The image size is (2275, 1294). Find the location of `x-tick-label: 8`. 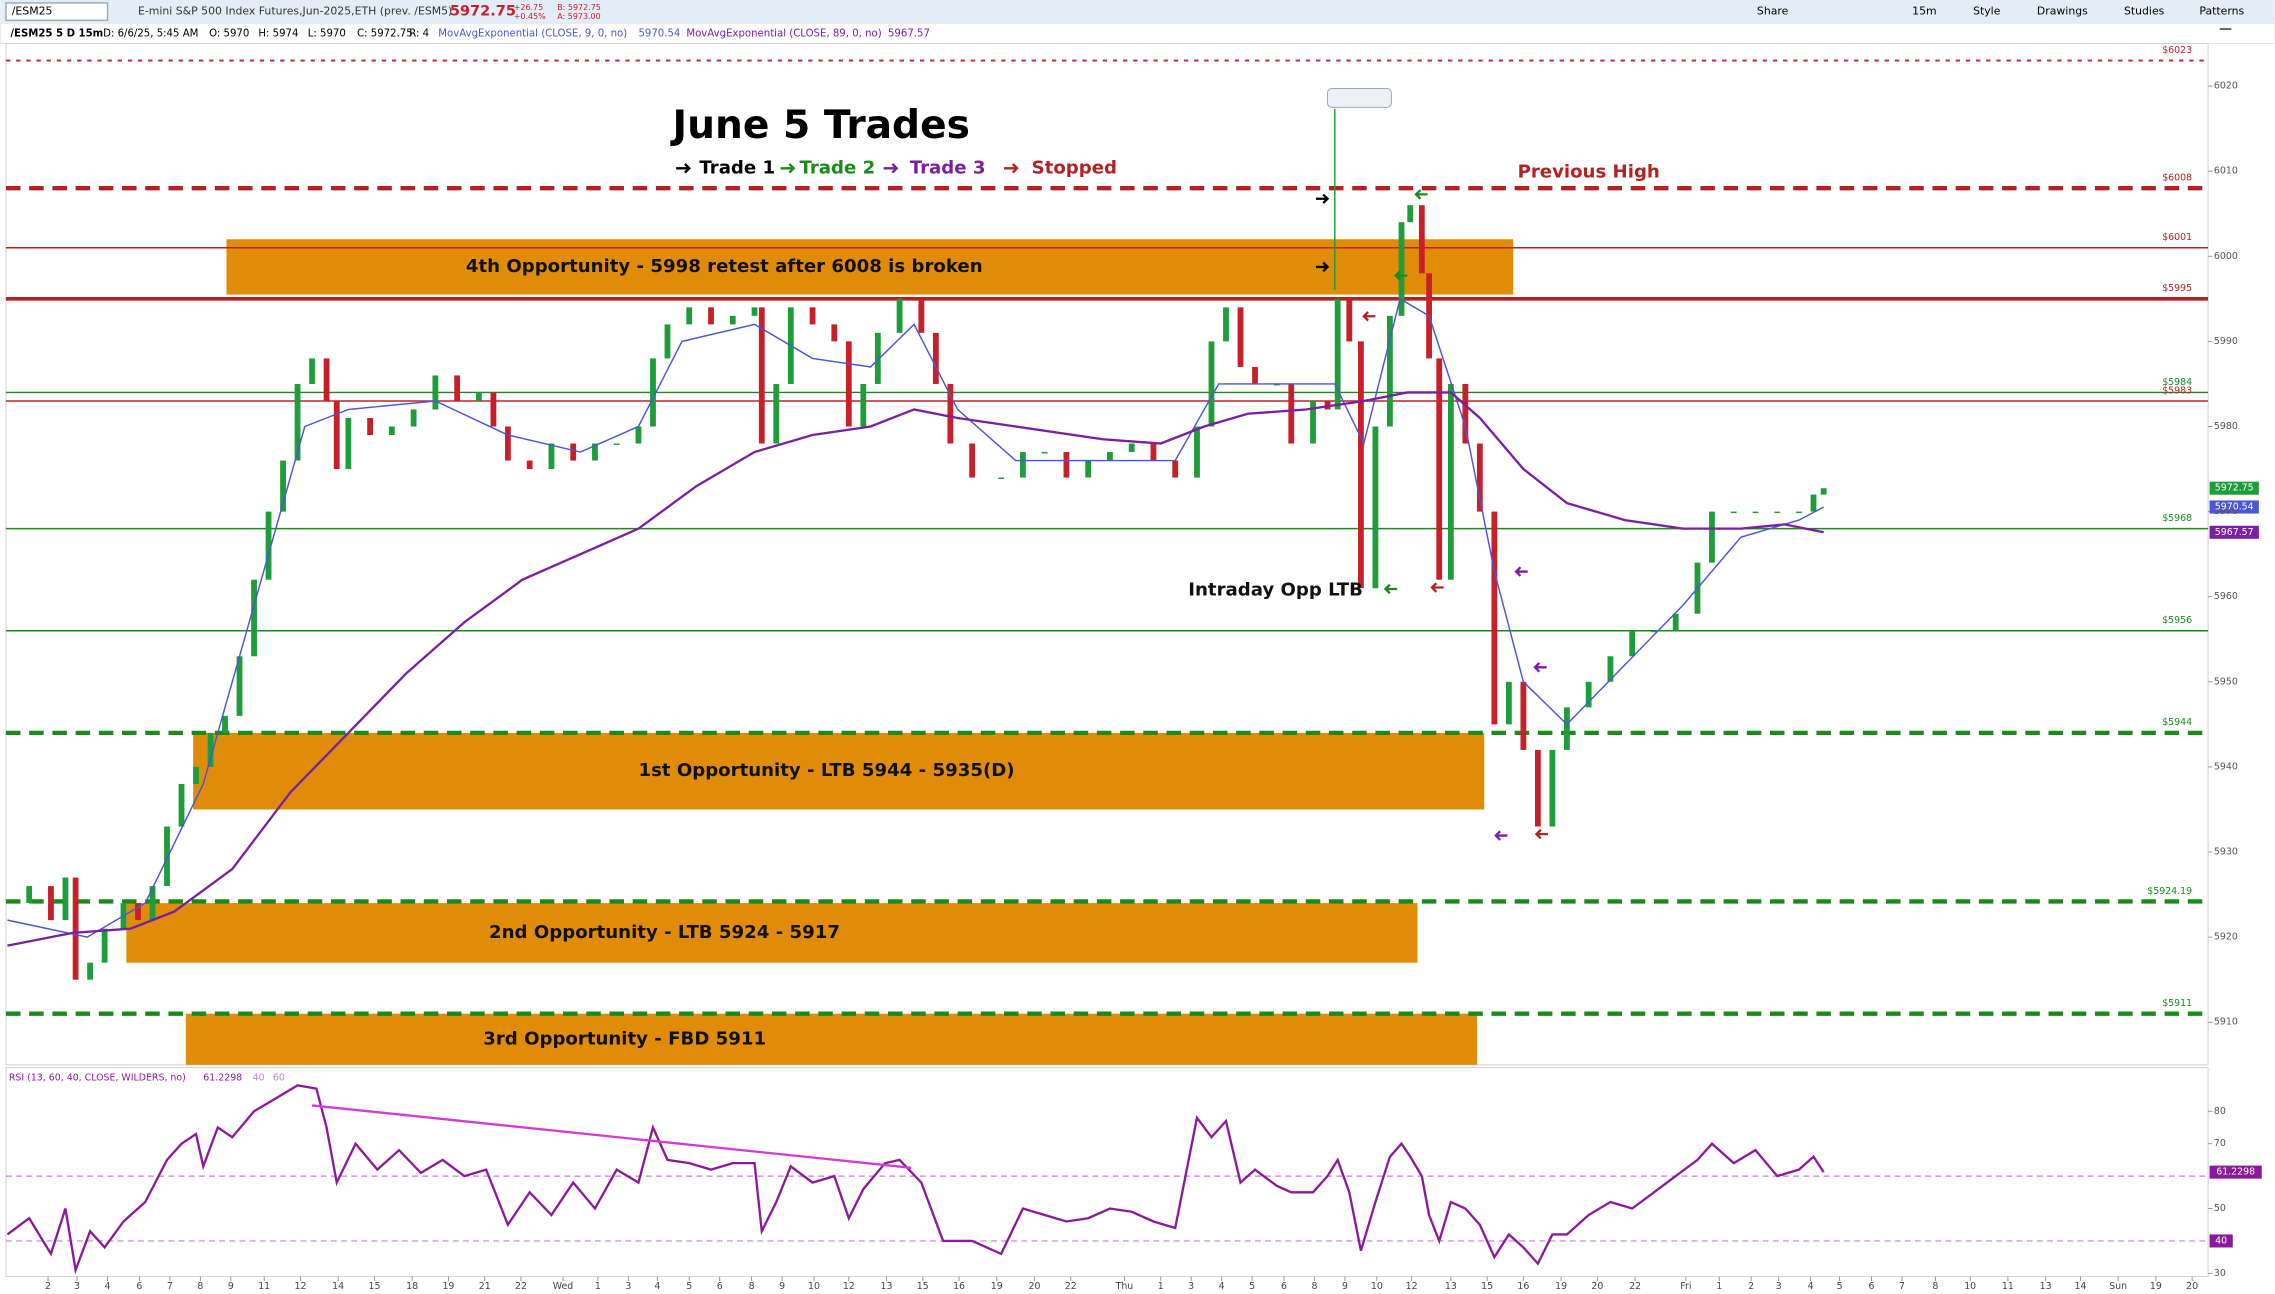

x-tick-label: 8 is located at coordinates (1935, 1286).